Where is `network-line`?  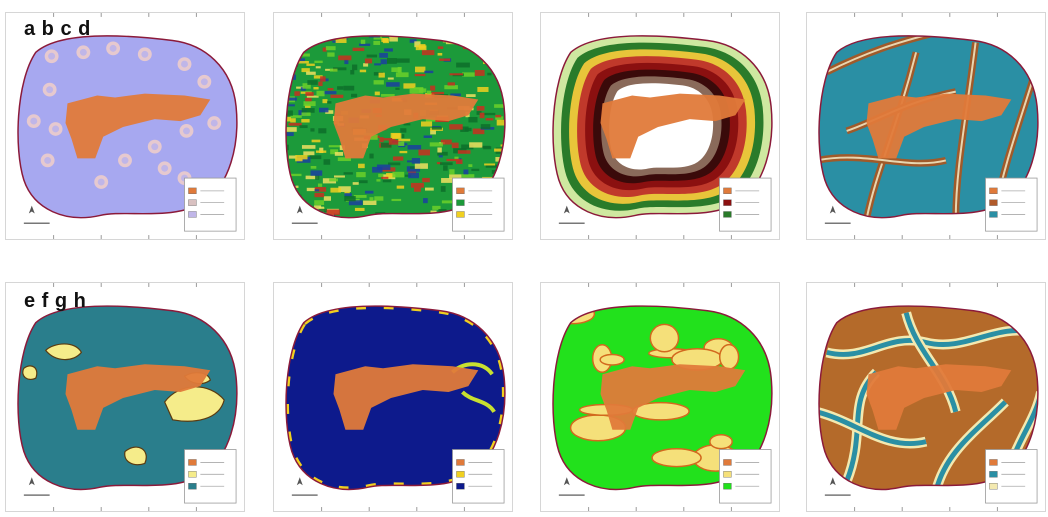 network-line is located at coordinates (970, 445).